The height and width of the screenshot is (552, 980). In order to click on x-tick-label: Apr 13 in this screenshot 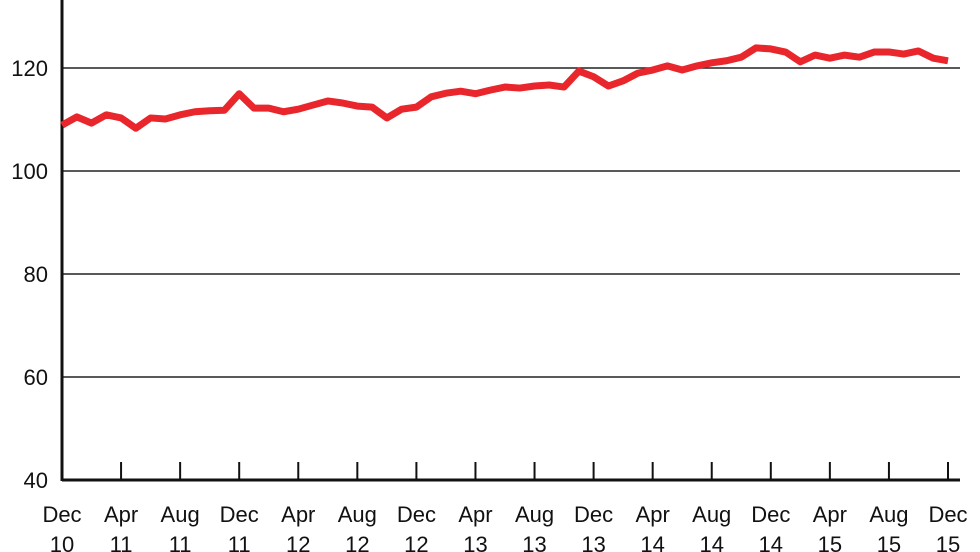, I will do `click(475, 527)`.